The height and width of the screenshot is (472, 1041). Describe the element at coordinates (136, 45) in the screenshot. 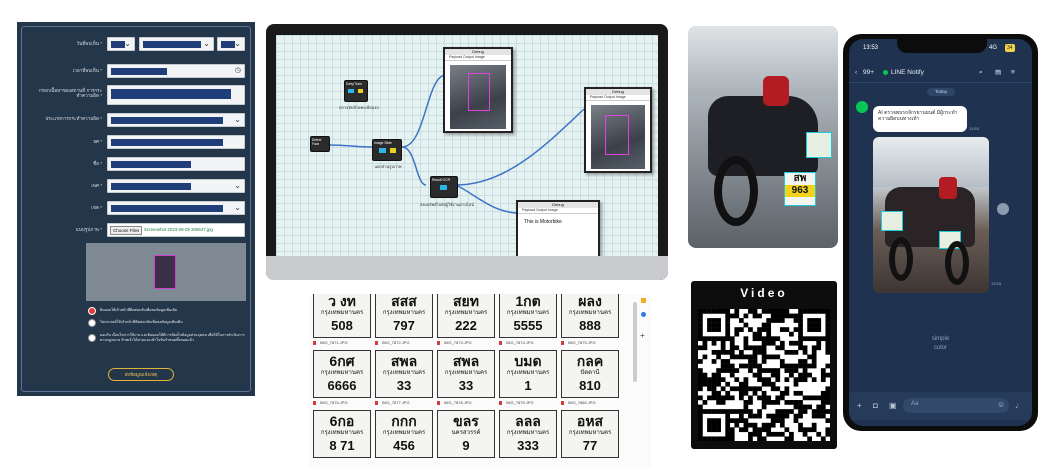

I see `form-row-date: วันที่พบเห็น * ⌄ ⌄ ⌄` at that location.